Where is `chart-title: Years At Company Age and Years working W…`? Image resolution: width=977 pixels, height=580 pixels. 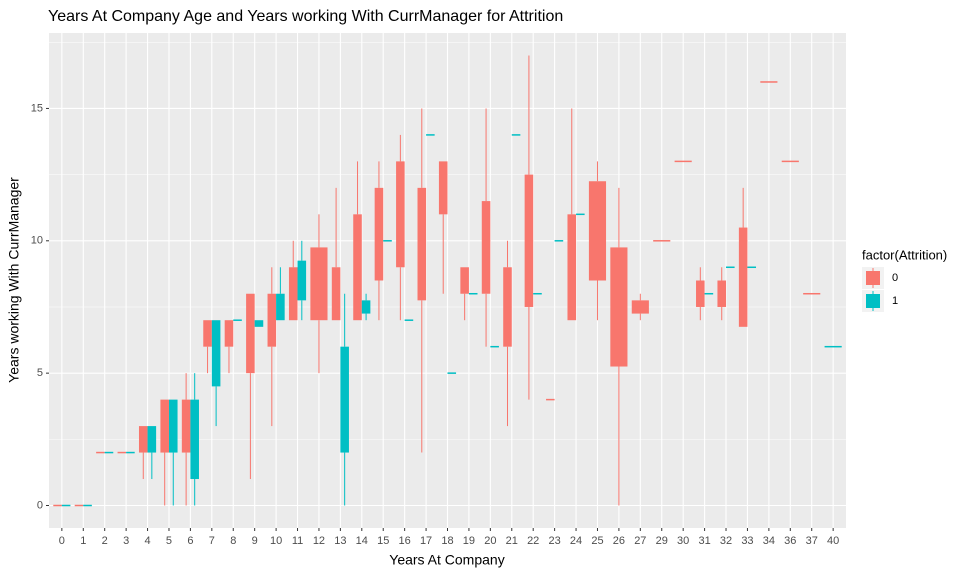 chart-title: Years At Company Age and Years working W… is located at coordinates (305, 16).